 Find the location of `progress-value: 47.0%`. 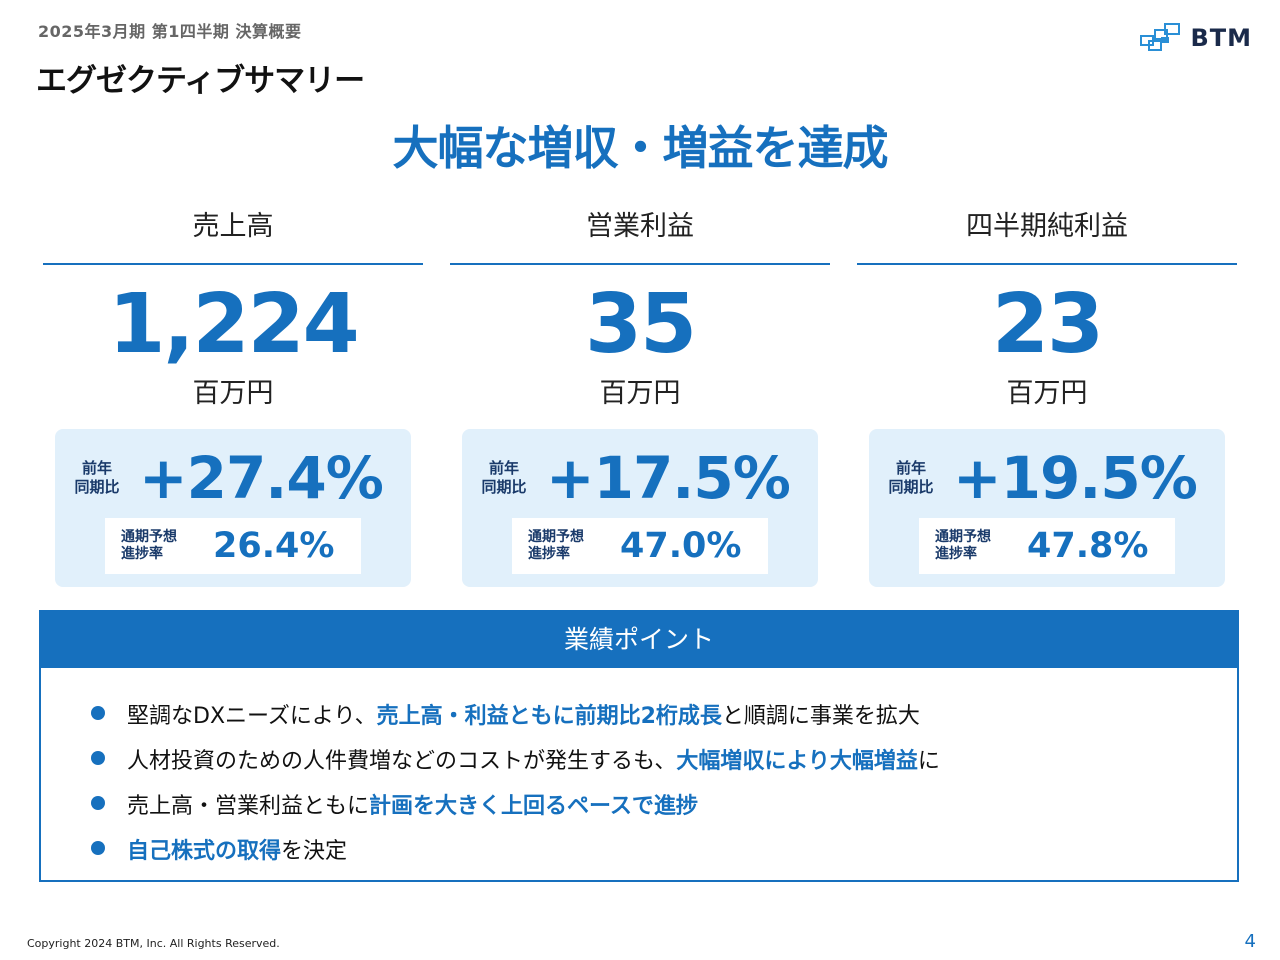

progress-value: 47.0% is located at coordinates (681, 546).